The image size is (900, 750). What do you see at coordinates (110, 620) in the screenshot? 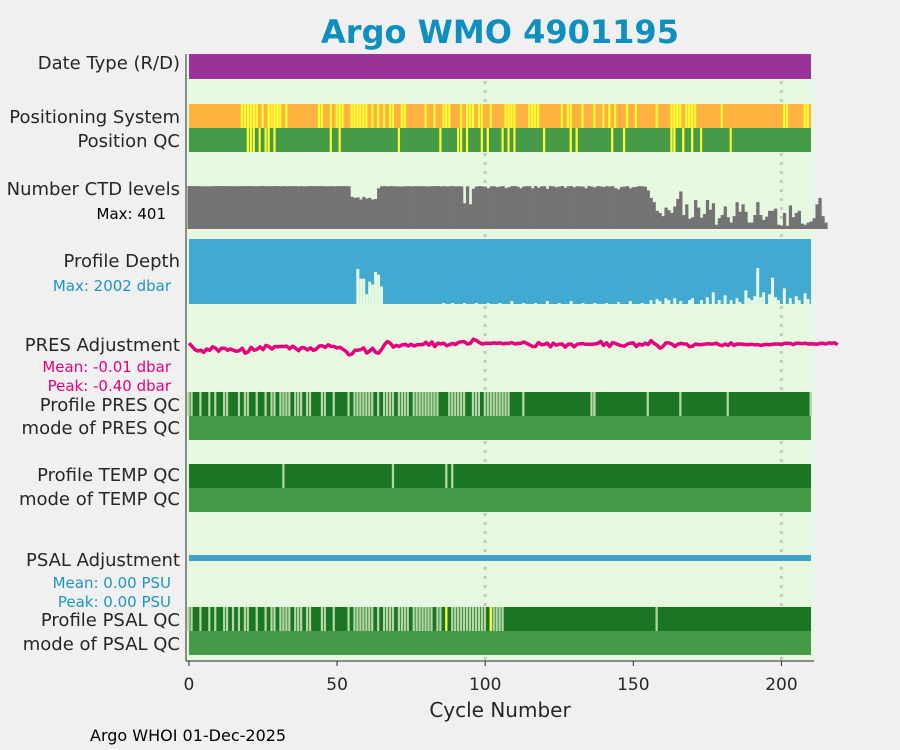
I see `label-profile-psal-qc: Profile PSAL QC` at bounding box center [110, 620].